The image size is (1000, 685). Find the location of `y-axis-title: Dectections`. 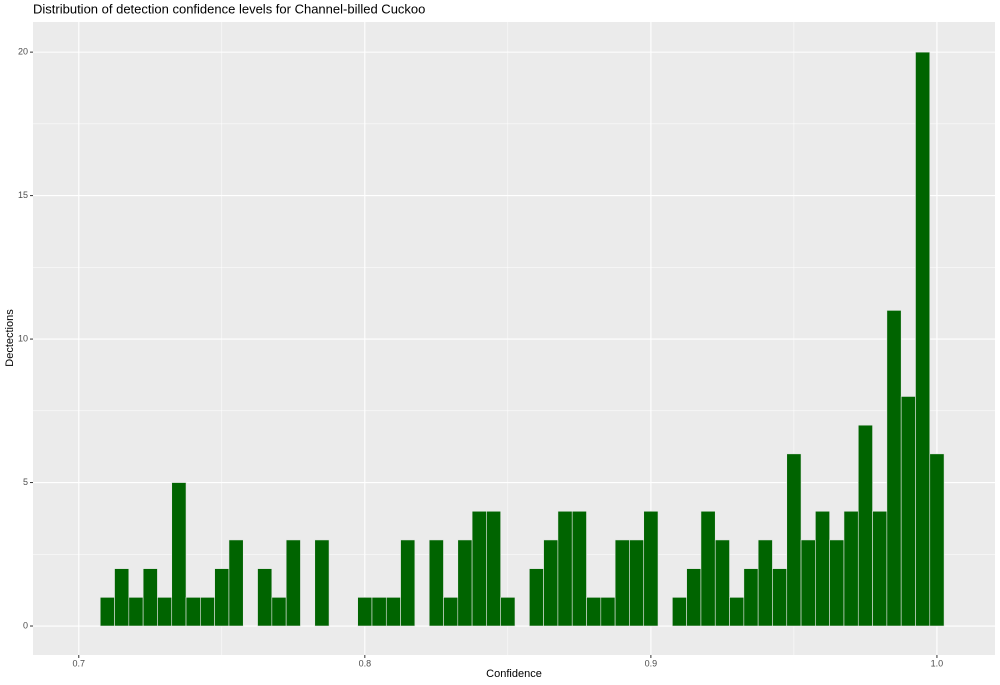

y-axis-title: Dectections is located at coordinates (10, 338).